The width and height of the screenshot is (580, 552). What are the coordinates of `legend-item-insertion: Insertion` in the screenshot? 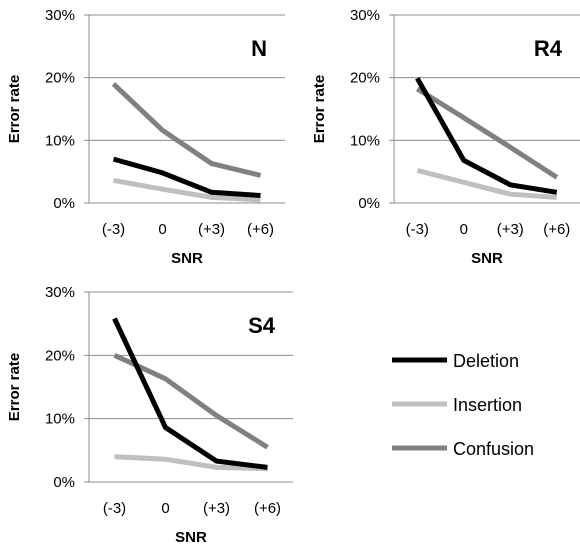 It's located at (457, 405).